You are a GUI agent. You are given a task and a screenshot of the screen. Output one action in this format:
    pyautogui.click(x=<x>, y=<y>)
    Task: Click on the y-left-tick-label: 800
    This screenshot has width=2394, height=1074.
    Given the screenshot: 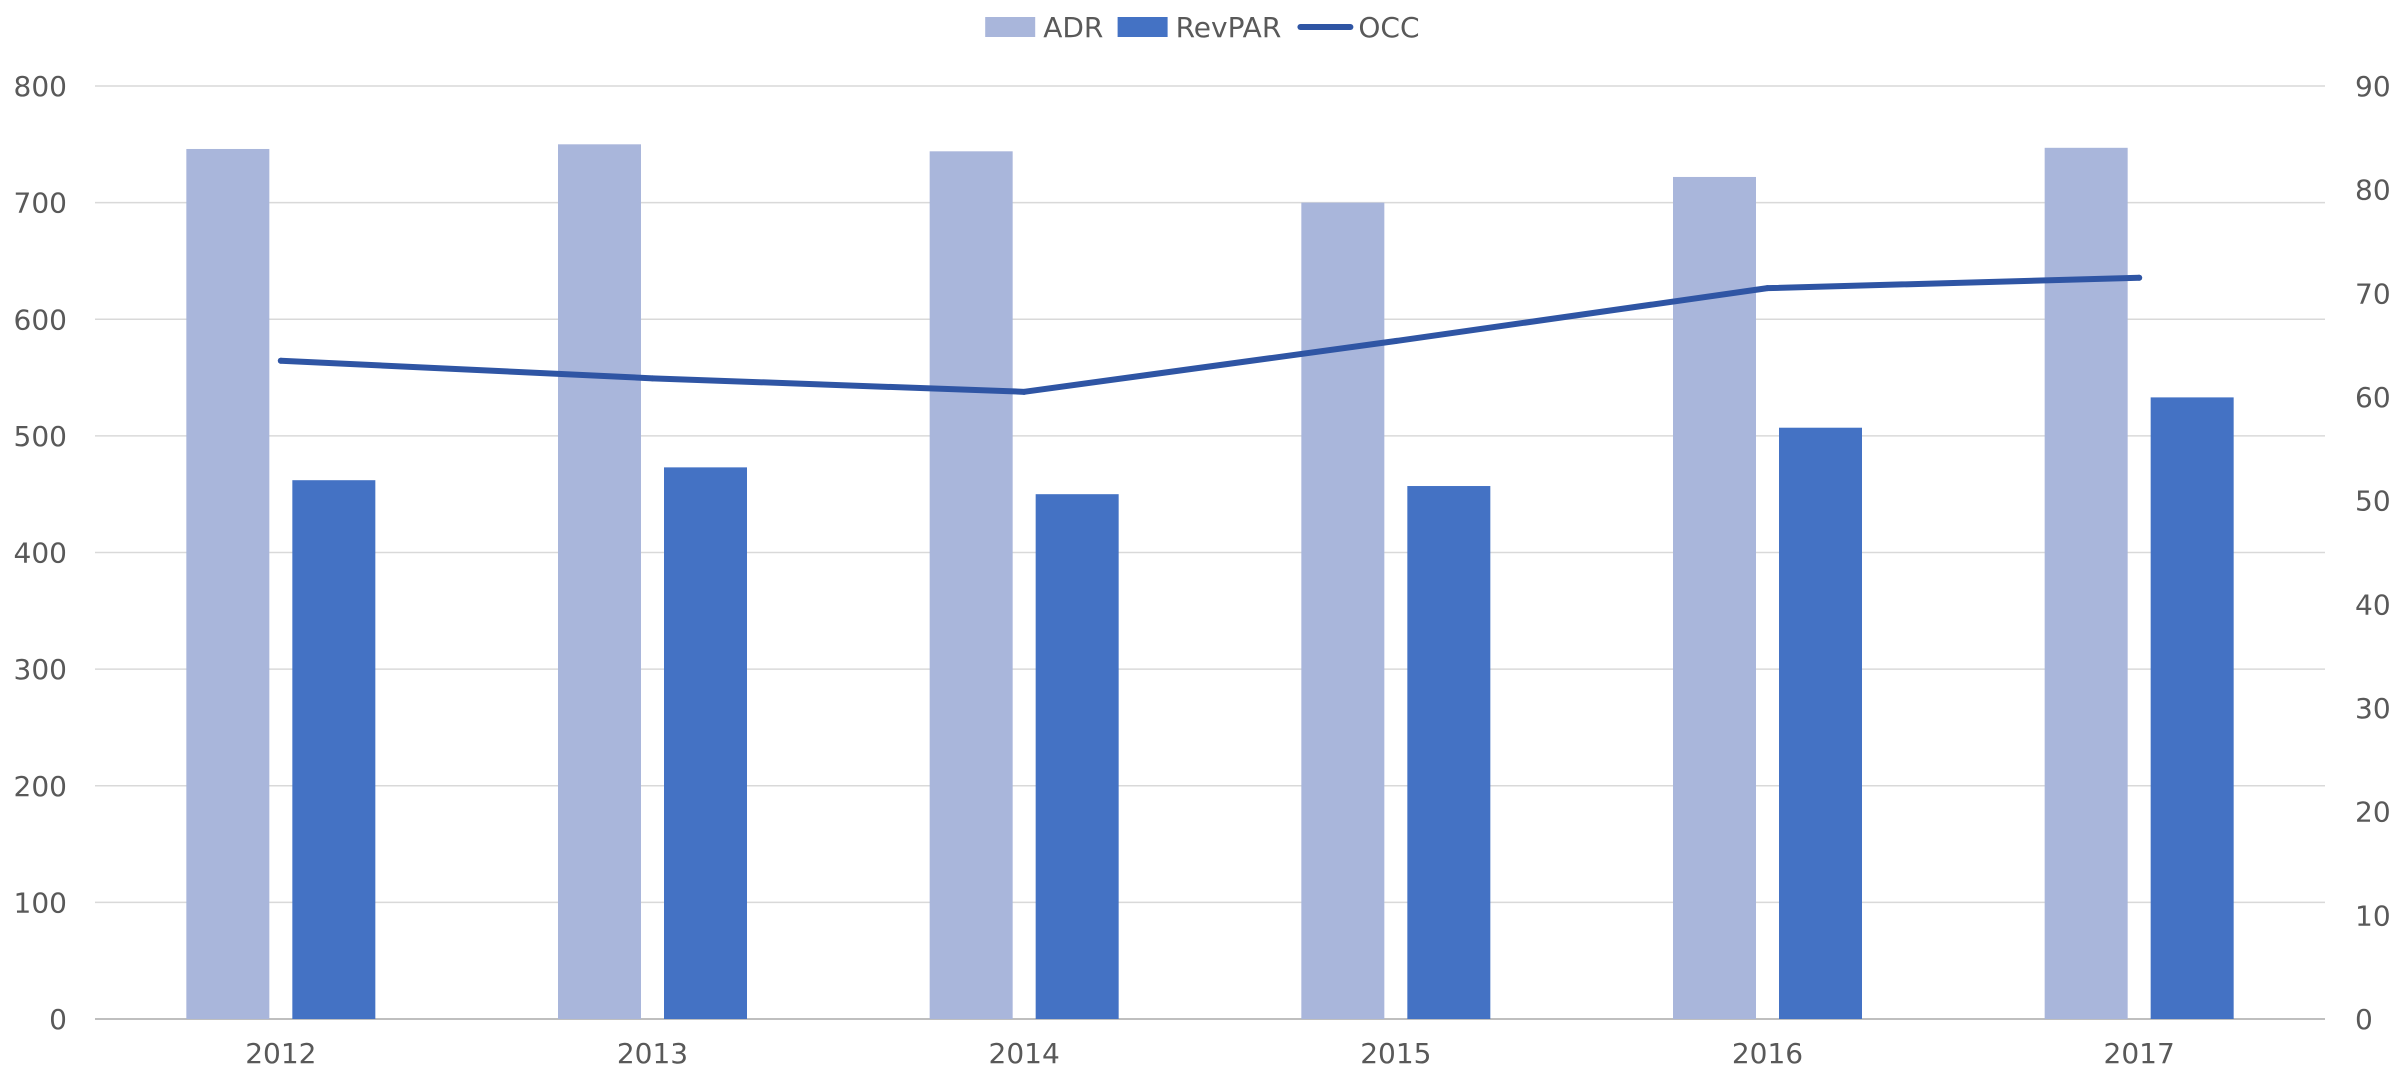 What is the action you would take?
    pyautogui.click(x=40, y=86)
    